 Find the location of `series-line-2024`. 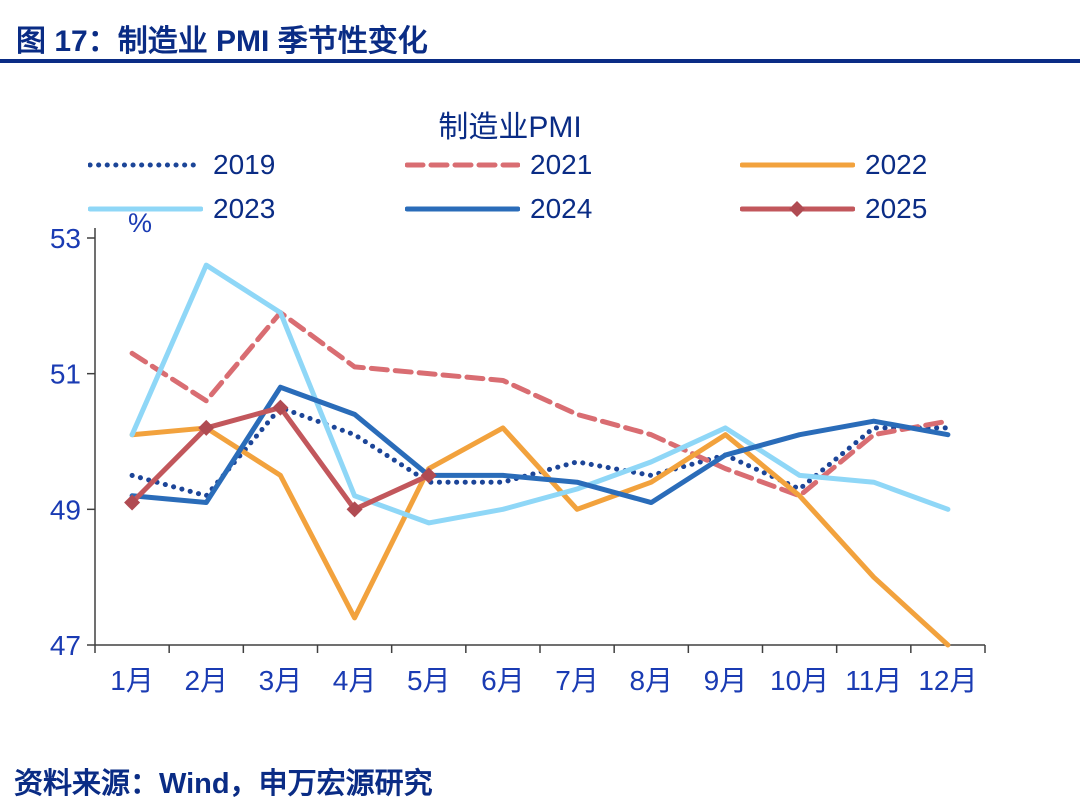

series-line-2024 is located at coordinates (540, 445).